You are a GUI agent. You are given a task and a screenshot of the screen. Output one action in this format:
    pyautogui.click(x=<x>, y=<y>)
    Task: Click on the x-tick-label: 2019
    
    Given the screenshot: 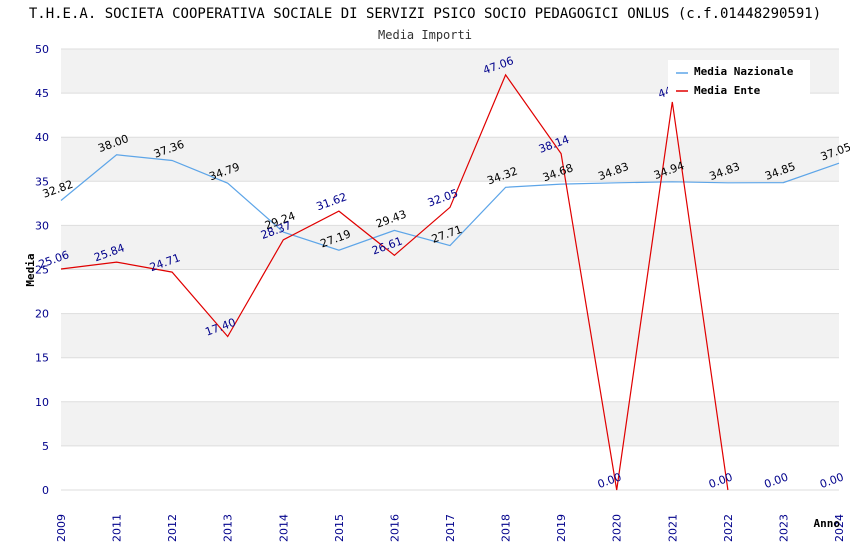 What is the action you would take?
    pyautogui.click(x=561, y=528)
    